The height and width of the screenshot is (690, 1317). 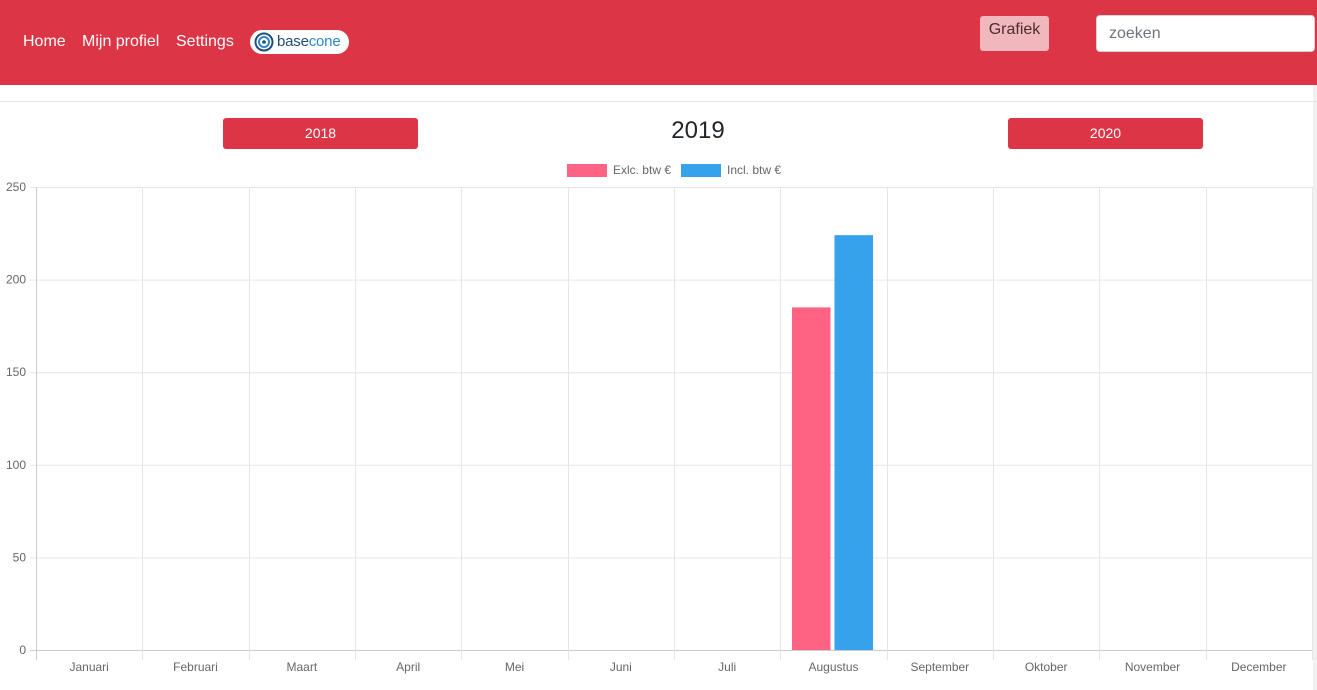 I want to click on y-tick-label: 200, so click(x=16, y=280).